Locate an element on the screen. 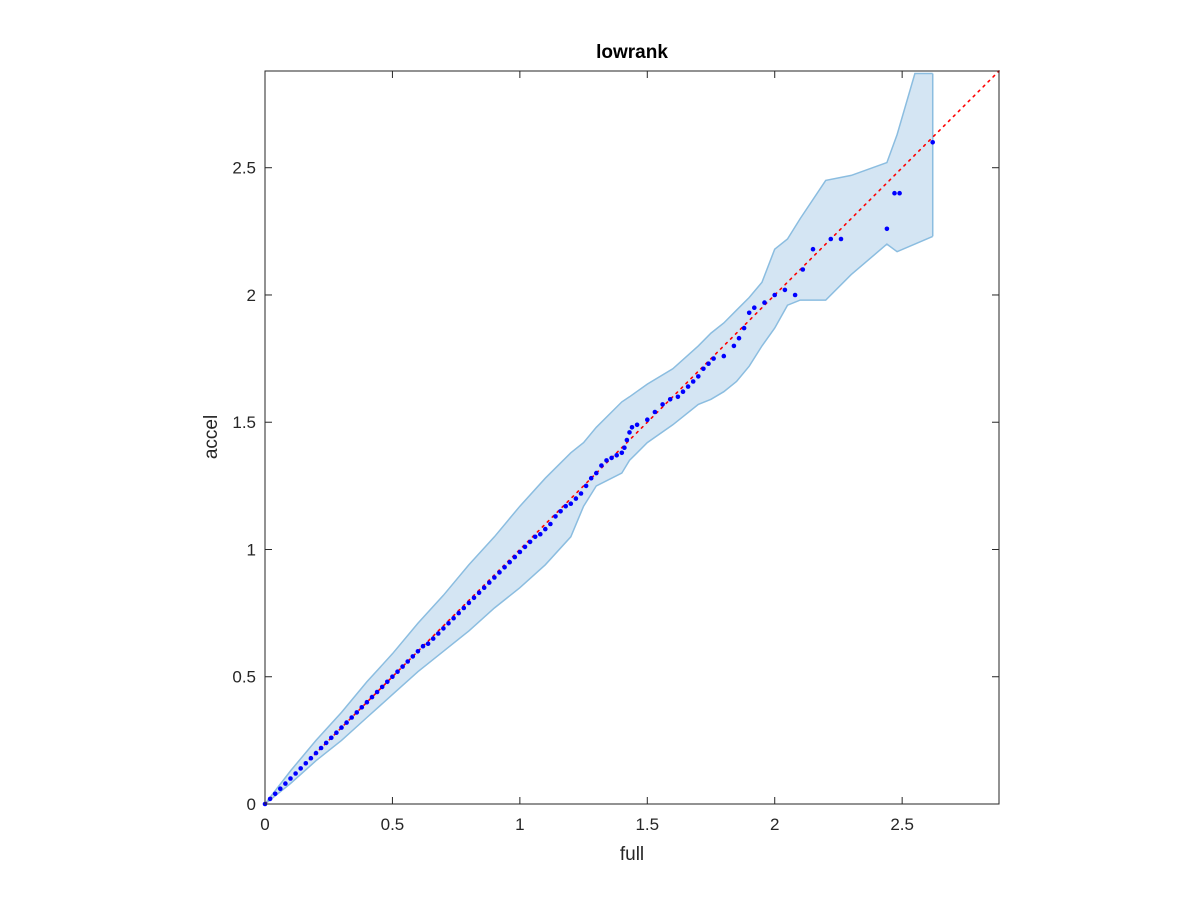 This screenshot has height=900, width=1200. y-tick-label: 0.5 is located at coordinates (244, 677).